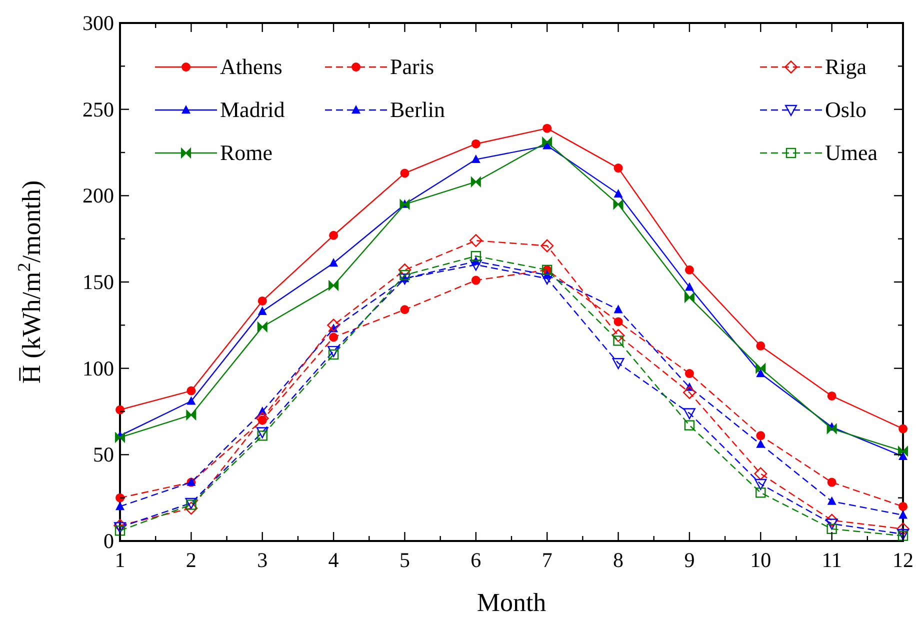 The height and width of the screenshot is (619, 916). What do you see at coordinates (191, 560) in the screenshot?
I see `x-tick-label: 2` at bounding box center [191, 560].